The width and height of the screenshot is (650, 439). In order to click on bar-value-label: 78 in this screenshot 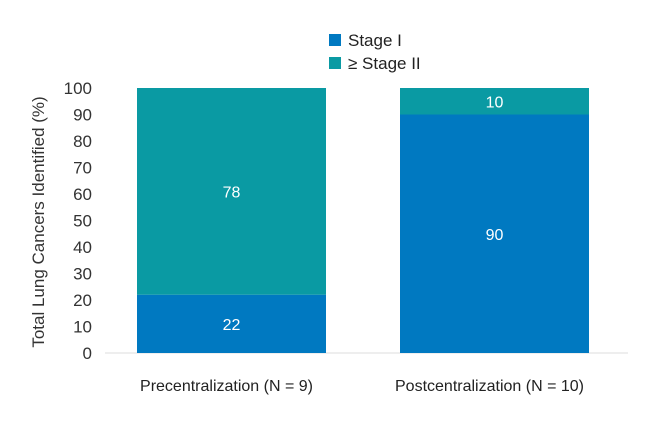, I will do `click(232, 192)`.